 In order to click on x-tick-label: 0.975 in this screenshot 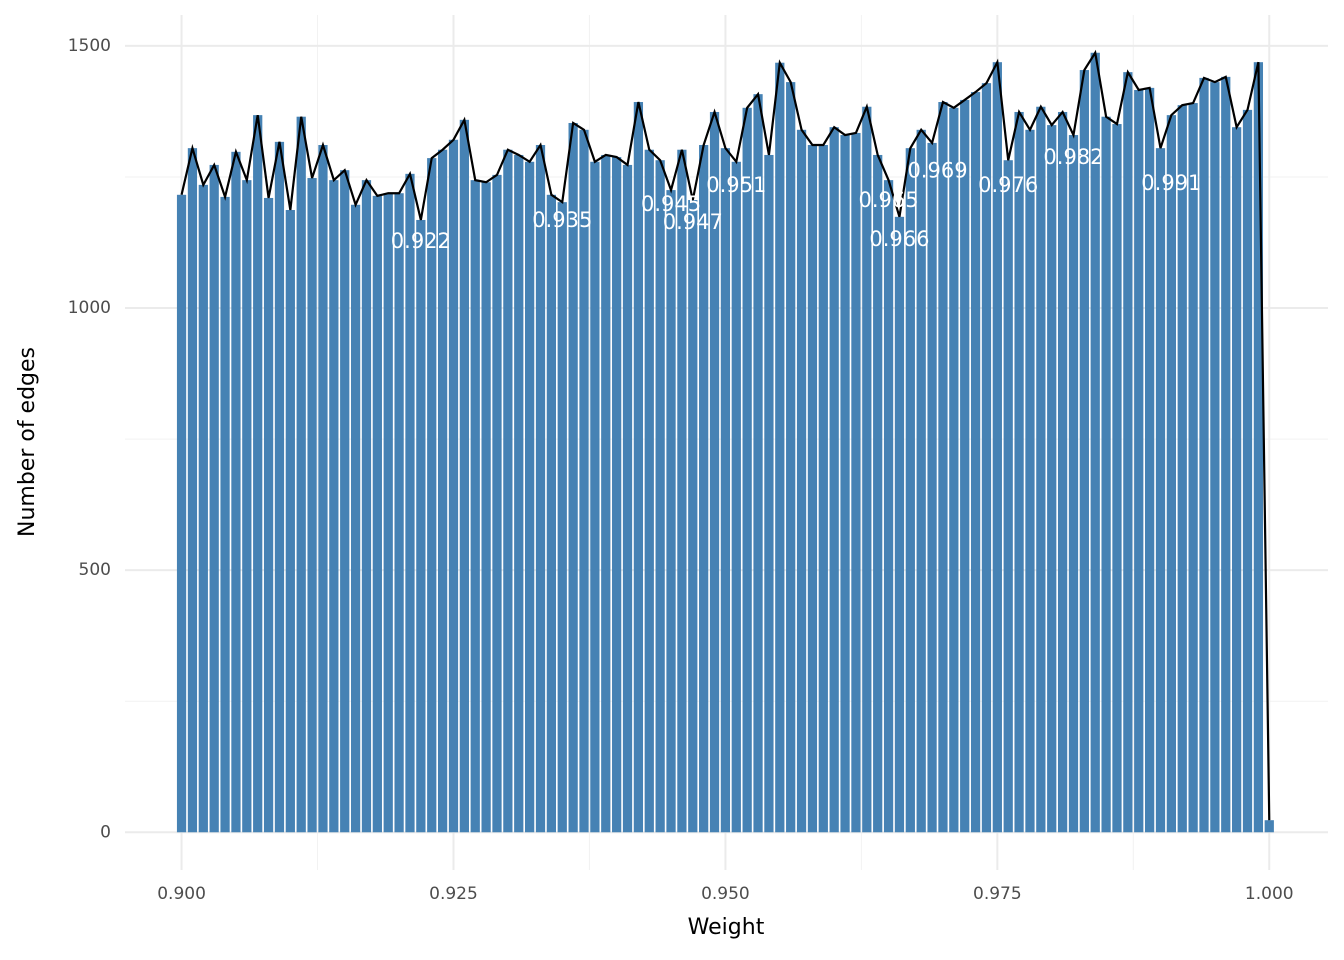, I will do `click(997, 894)`.